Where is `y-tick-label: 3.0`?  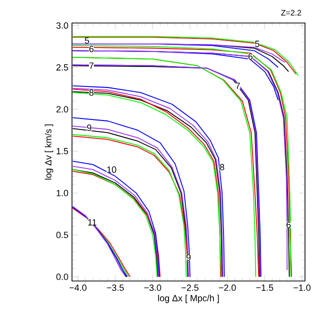 y-tick-label: 3.0 is located at coordinates (62, 25).